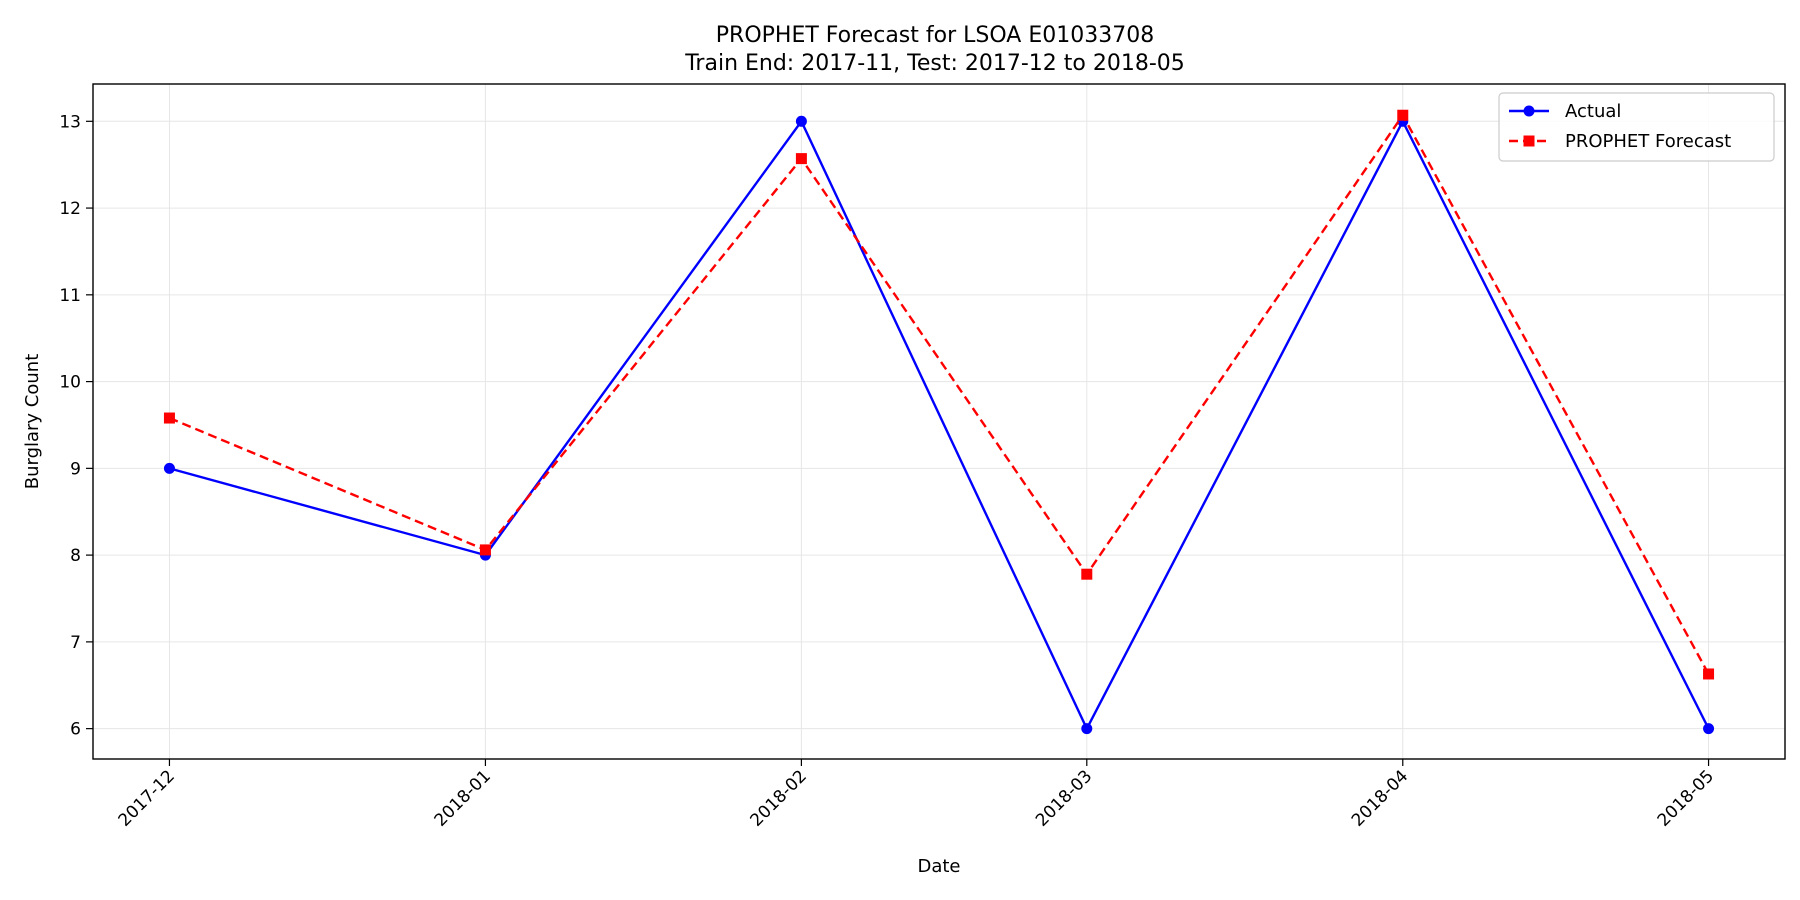 The height and width of the screenshot is (900, 1800). Describe the element at coordinates (1686, 798) in the screenshot. I see `x-tick-label: 2018-05` at that location.